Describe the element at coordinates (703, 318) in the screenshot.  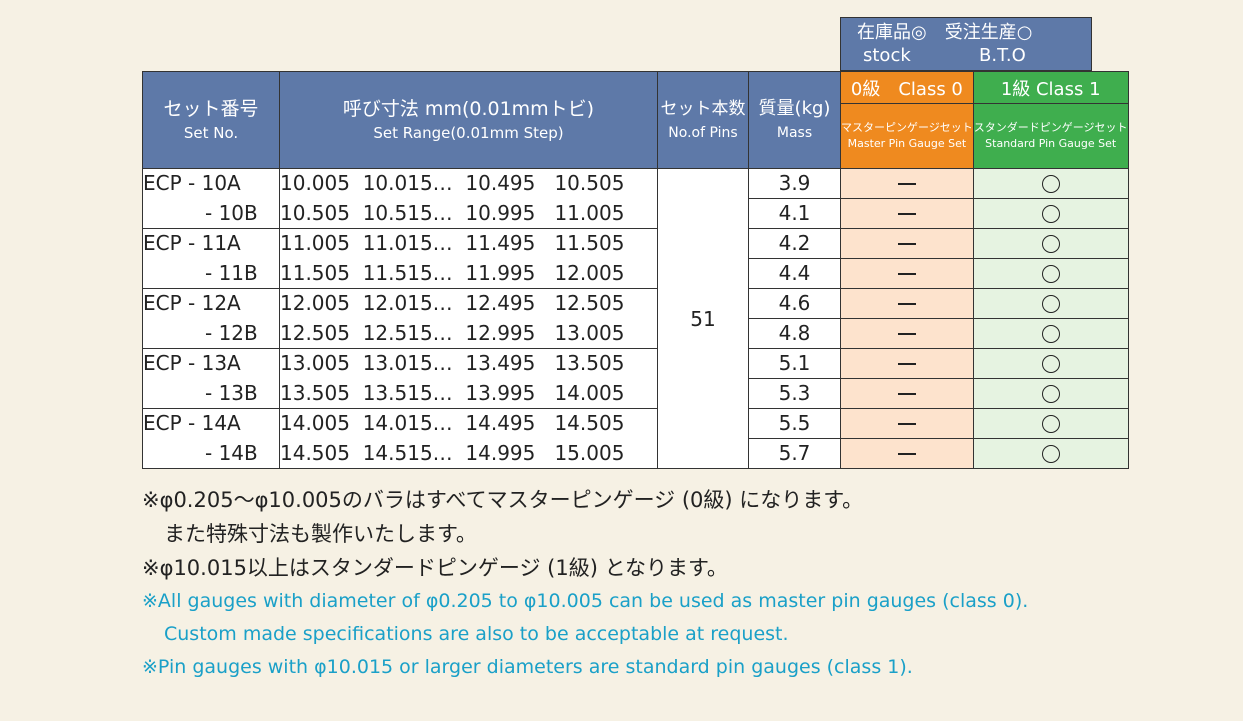
I see `cell-pins-count: 51` at that location.